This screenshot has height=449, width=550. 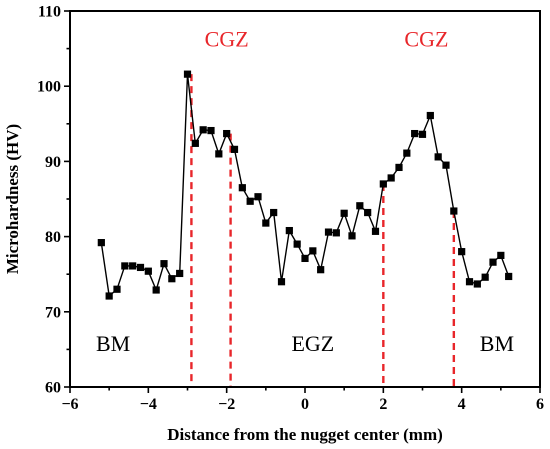 I want to click on x-tick-label: 0, so click(x=305, y=404).